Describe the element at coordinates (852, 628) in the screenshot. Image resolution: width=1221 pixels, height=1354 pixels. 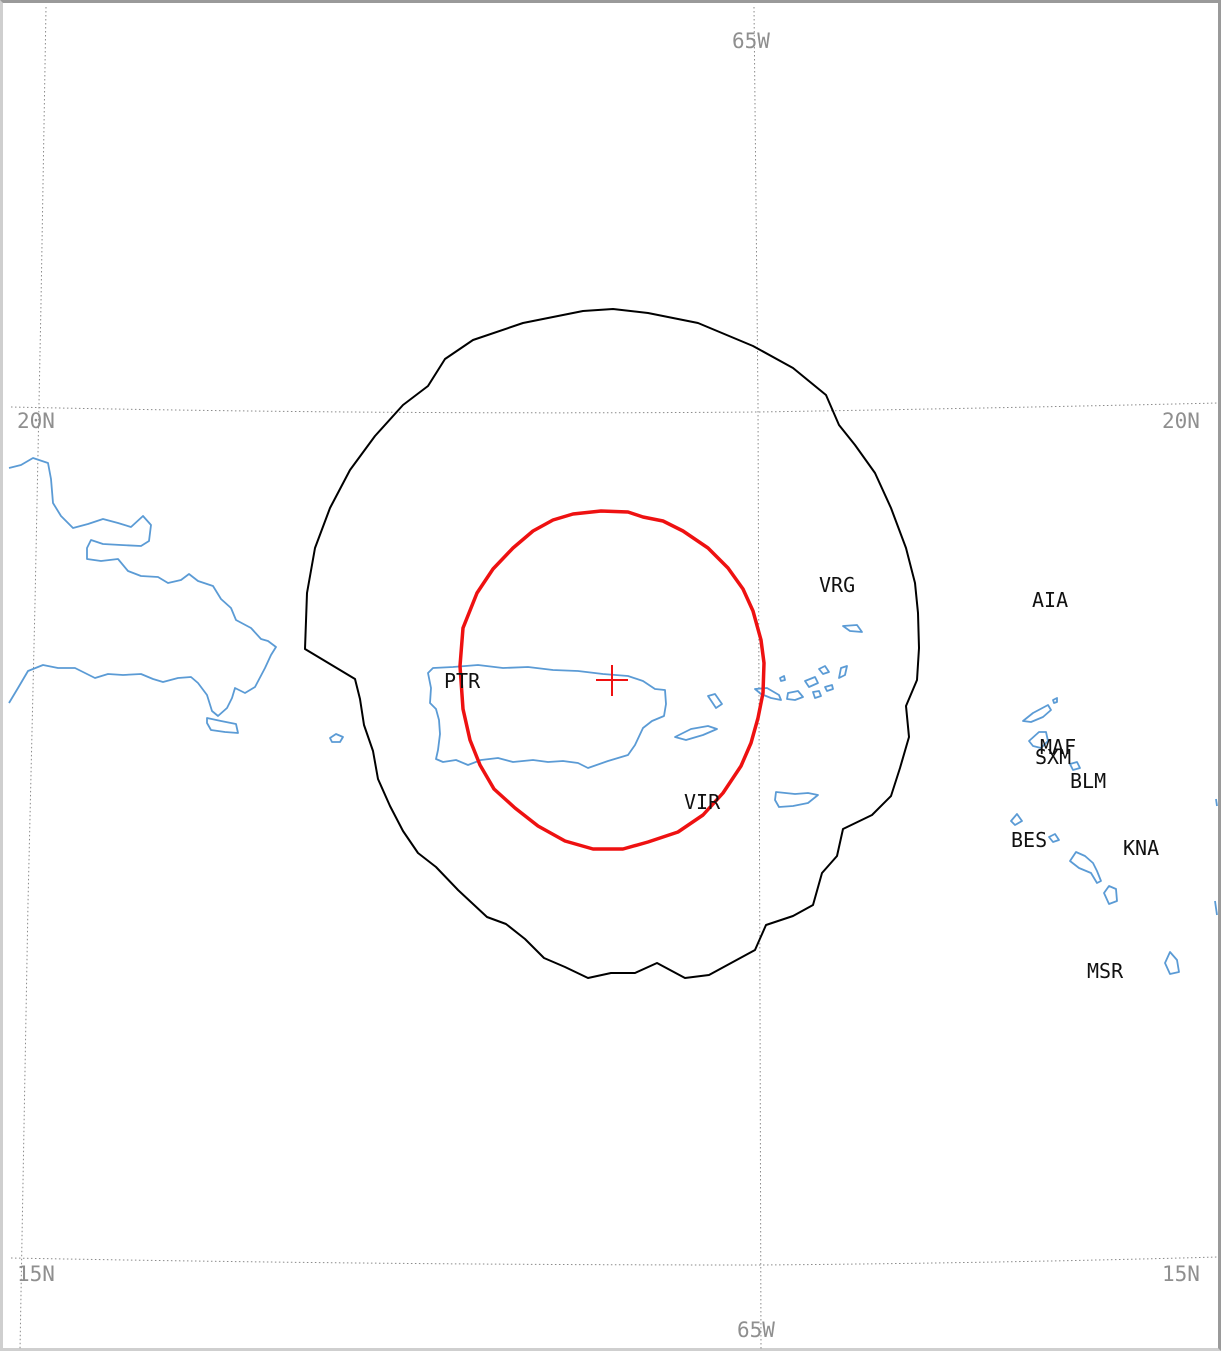
I see `anegada-coast` at that location.